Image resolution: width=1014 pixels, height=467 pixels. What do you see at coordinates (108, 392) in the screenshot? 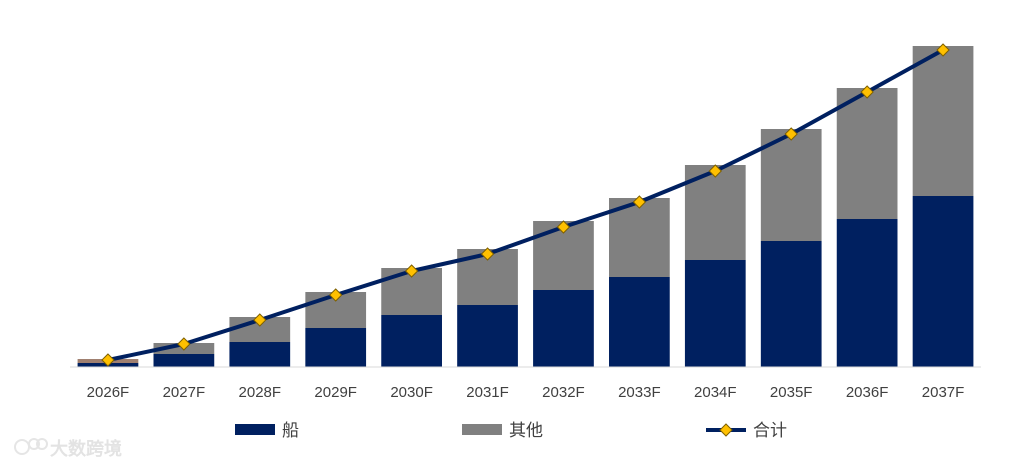
I see `x-tick-2026F: 2026F` at bounding box center [108, 392].